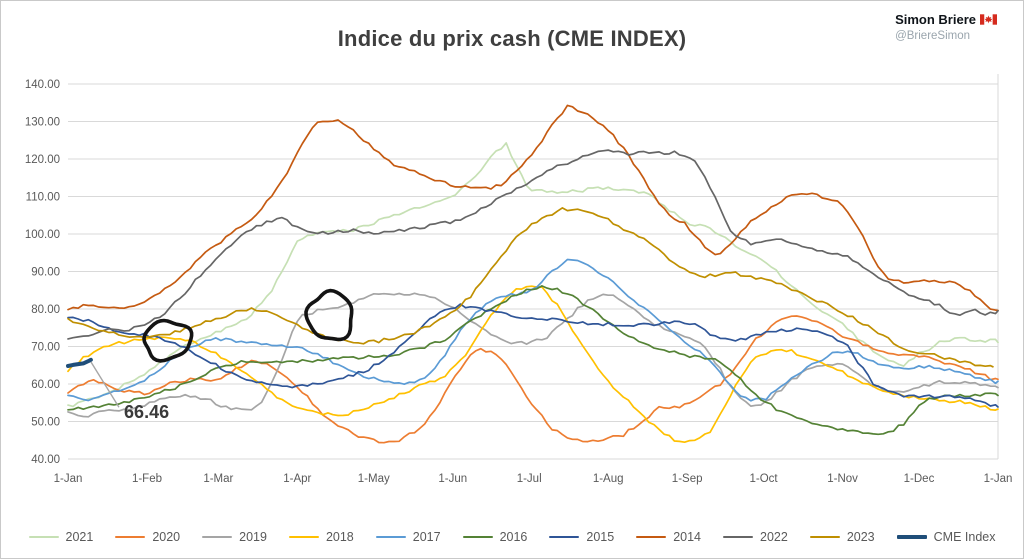  What do you see at coordinates (45, 273) in the screenshot?
I see `y-tick-label: 90.00` at bounding box center [45, 273].